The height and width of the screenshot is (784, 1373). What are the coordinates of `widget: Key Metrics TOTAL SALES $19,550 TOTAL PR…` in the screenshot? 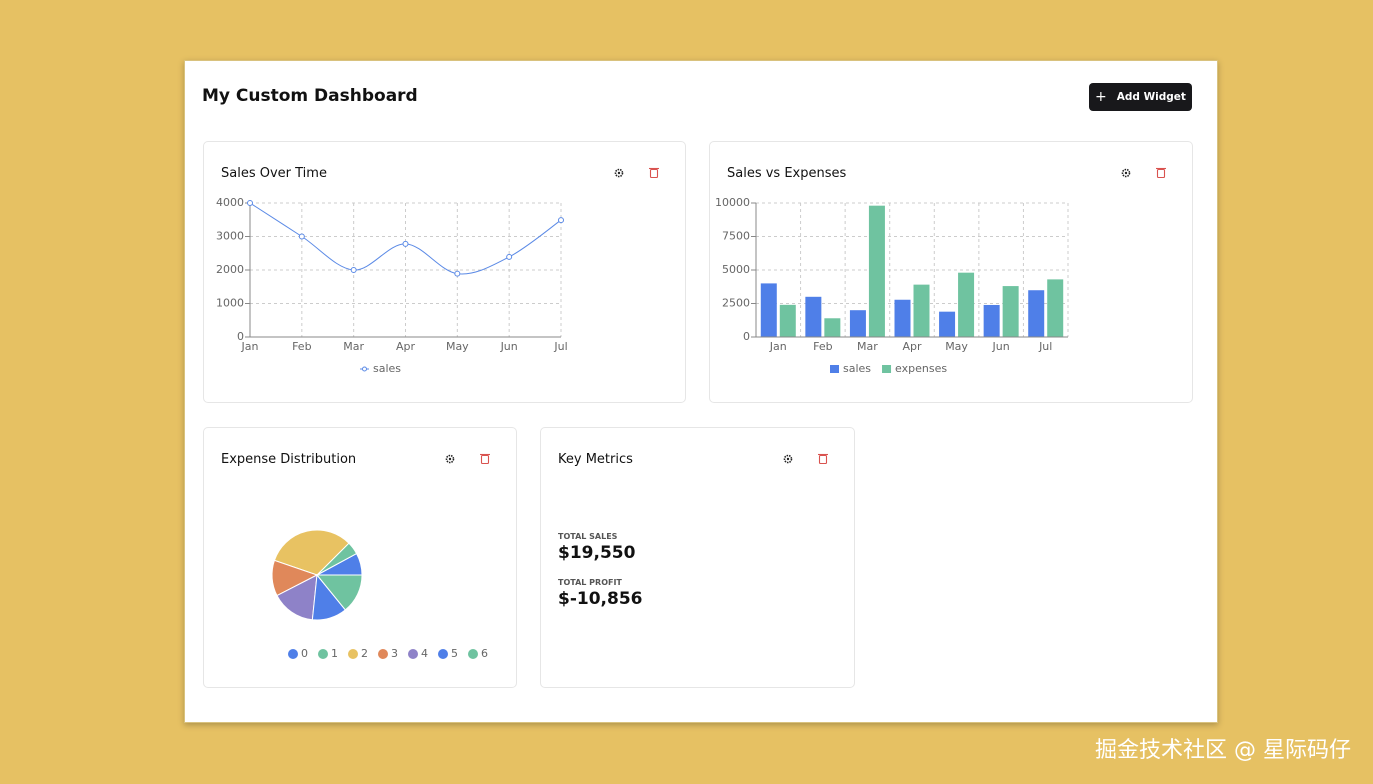 It's located at (697, 557).